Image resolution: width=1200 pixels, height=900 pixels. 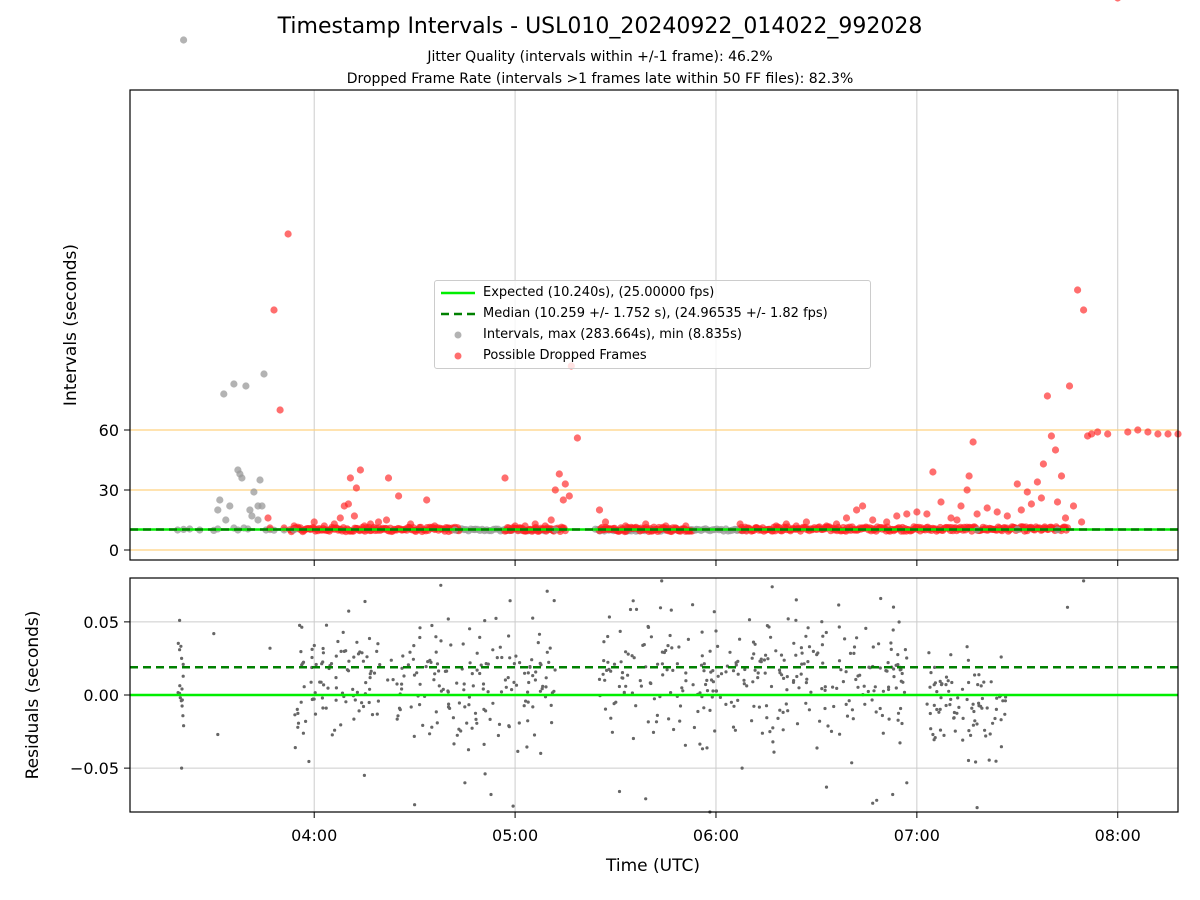 I want to click on x-tick-label: 07:00, so click(x=917, y=835).